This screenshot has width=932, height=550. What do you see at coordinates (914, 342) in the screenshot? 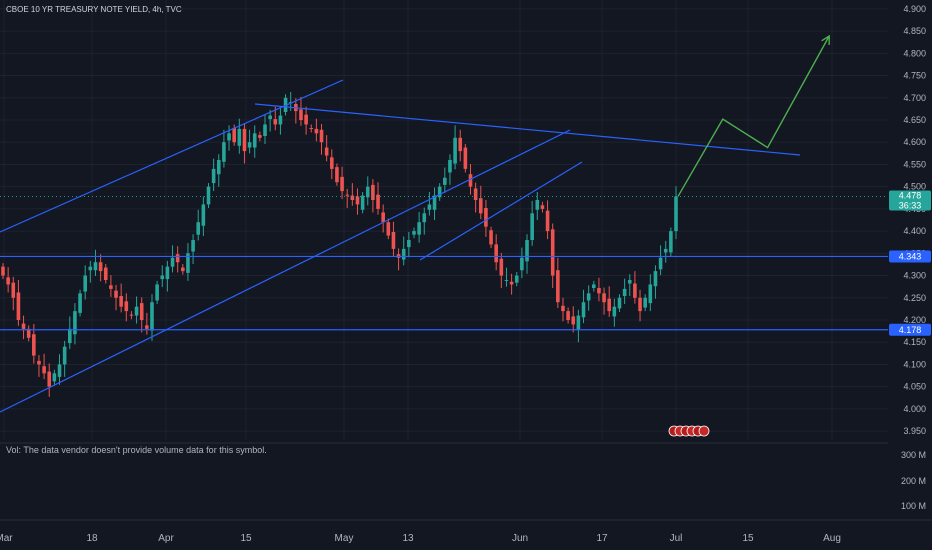
I see `price-tick-label: 4.150` at bounding box center [914, 342].